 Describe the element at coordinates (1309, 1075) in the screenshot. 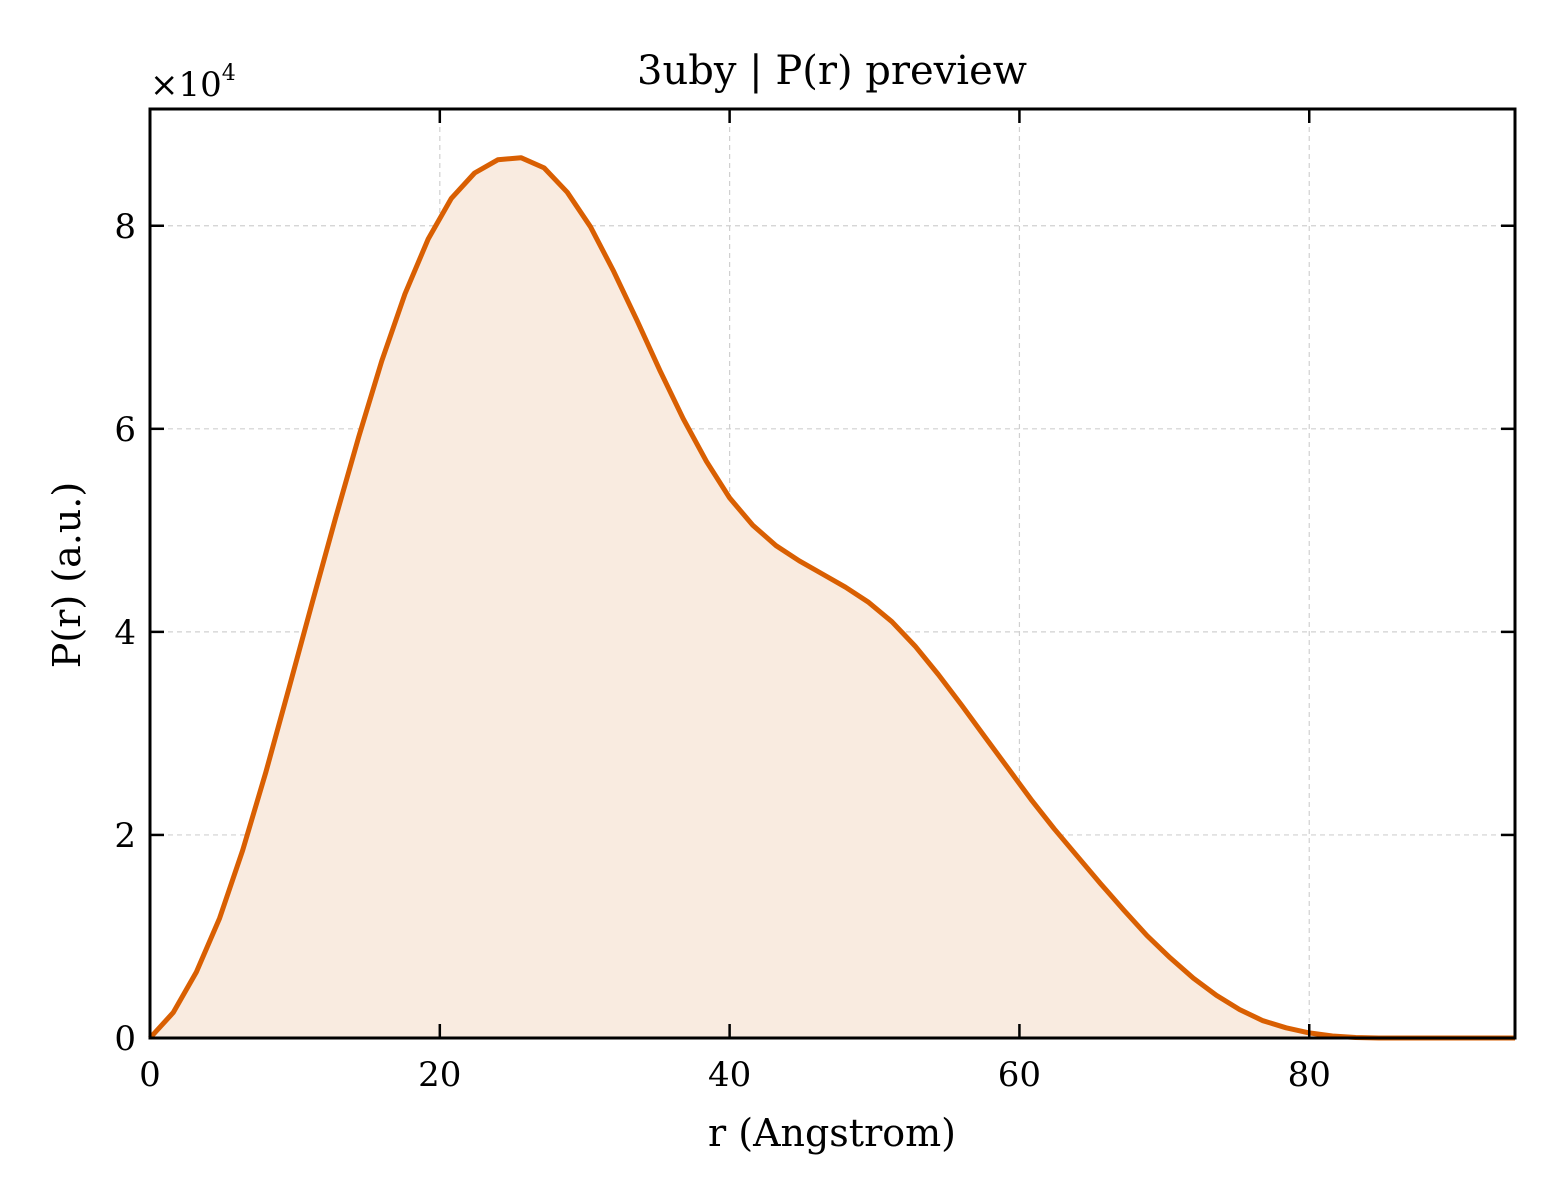

I see `x-tick-label: 80` at that location.